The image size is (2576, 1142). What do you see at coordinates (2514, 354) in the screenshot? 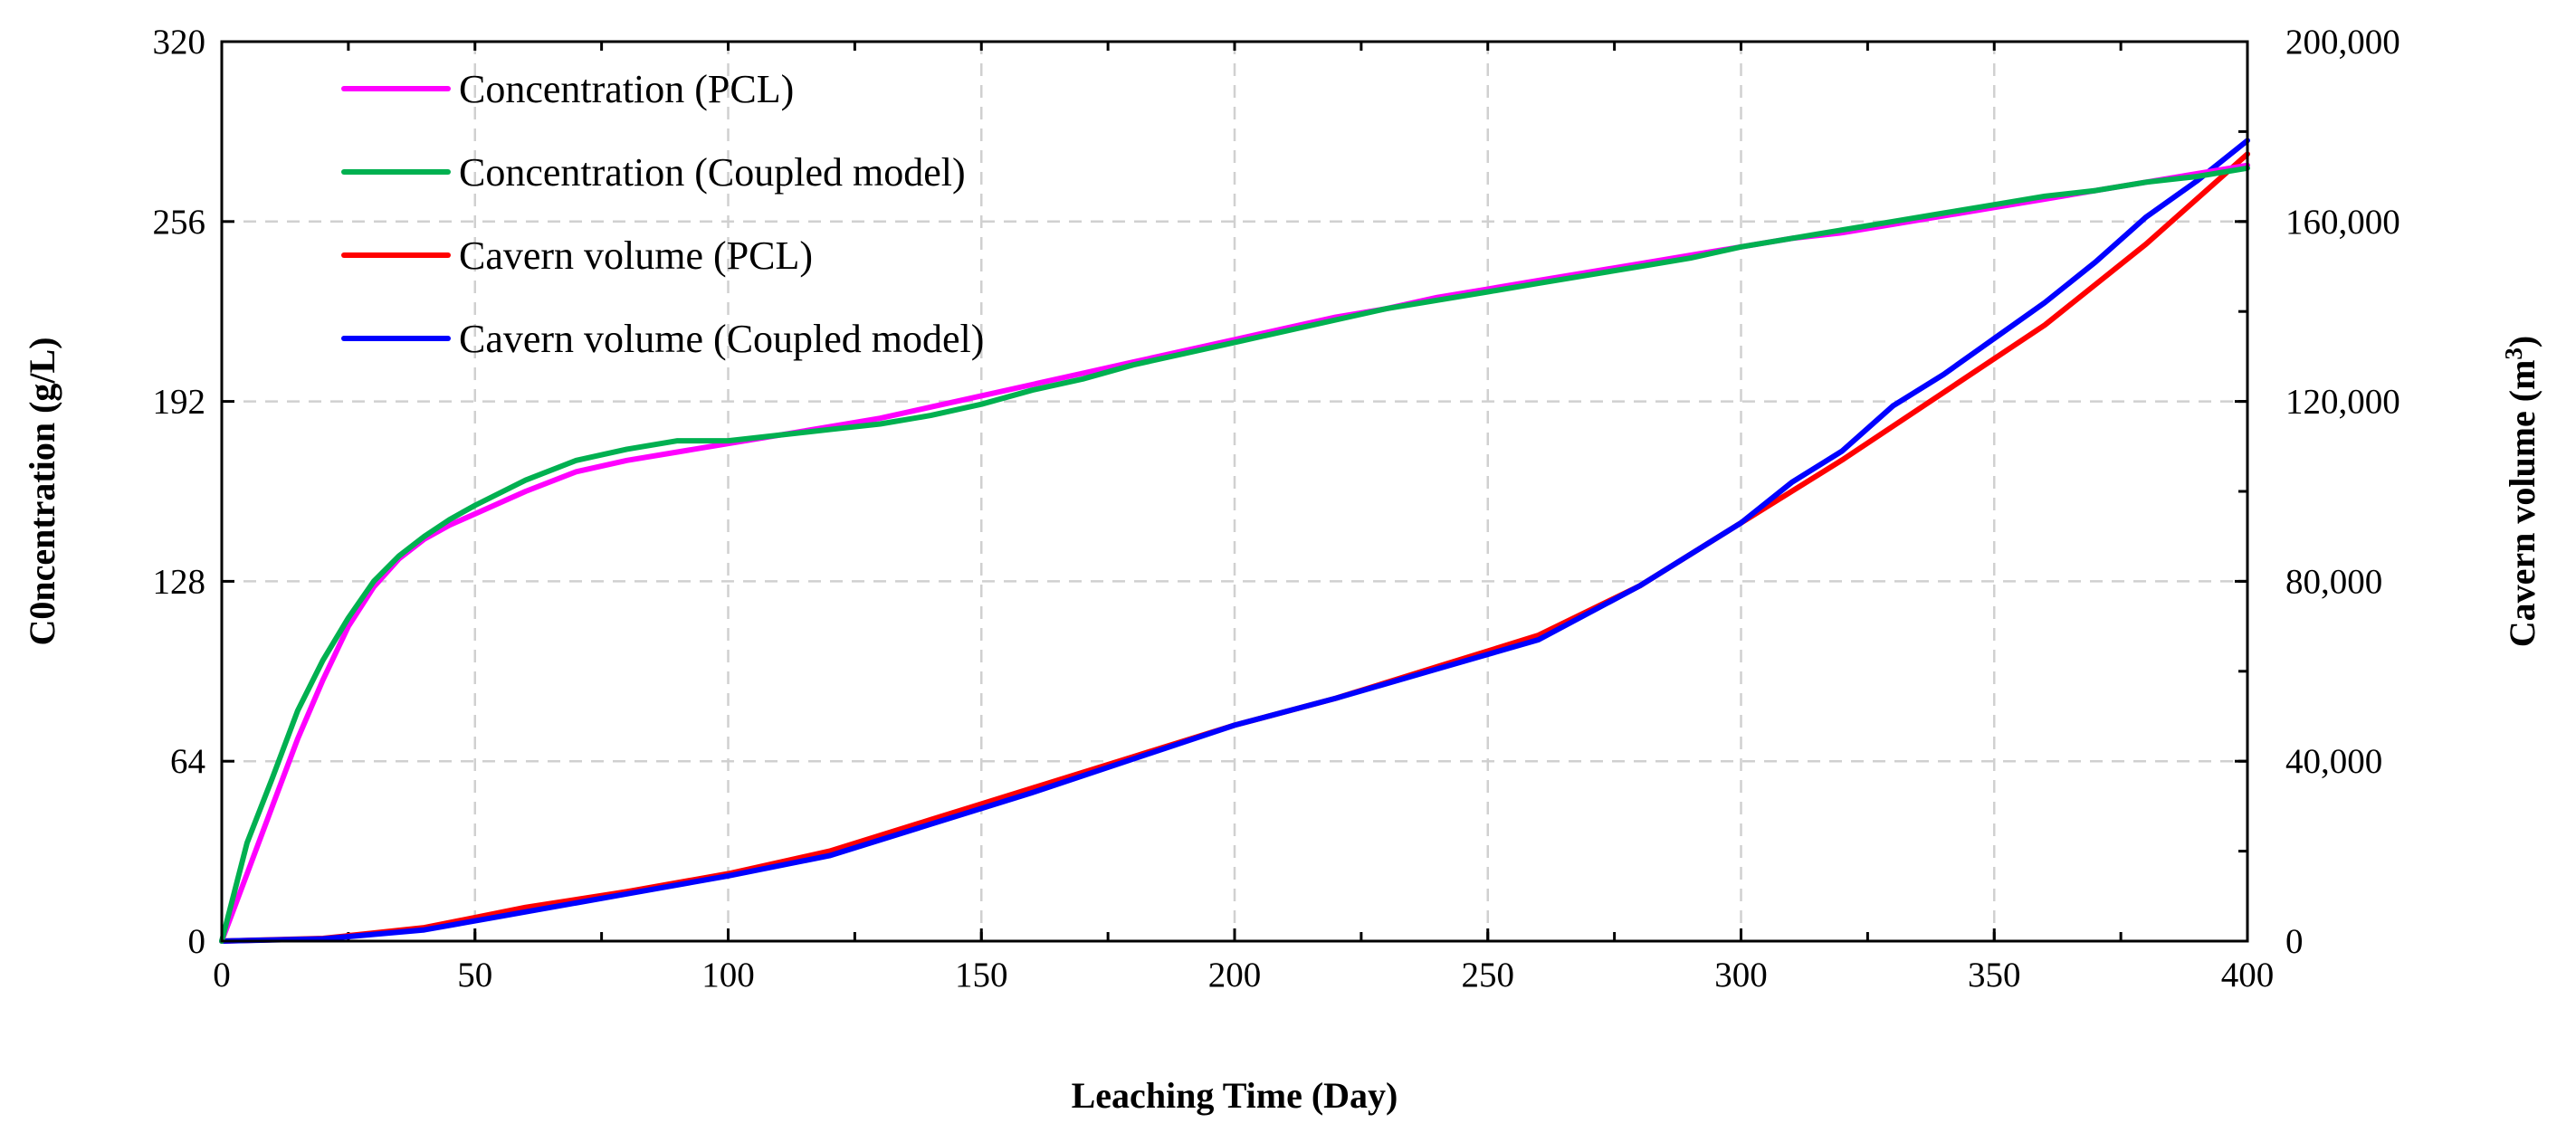
I see `y-right-axis-title-sup: 3` at bounding box center [2514, 354].